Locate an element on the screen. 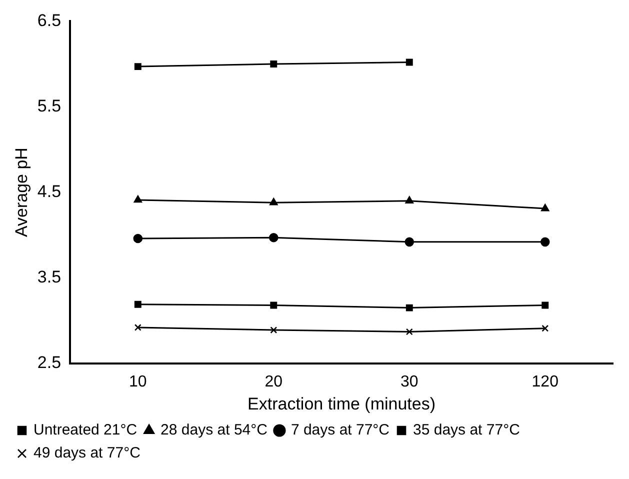 The height and width of the screenshot is (479, 629). x-axis-title: Extraction time (minutes) is located at coordinates (342, 404).